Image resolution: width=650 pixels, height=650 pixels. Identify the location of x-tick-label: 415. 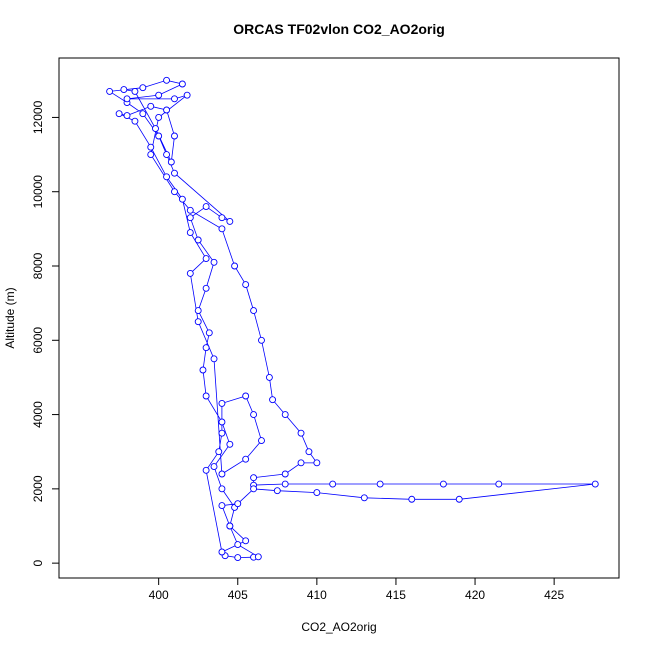
(396, 595).